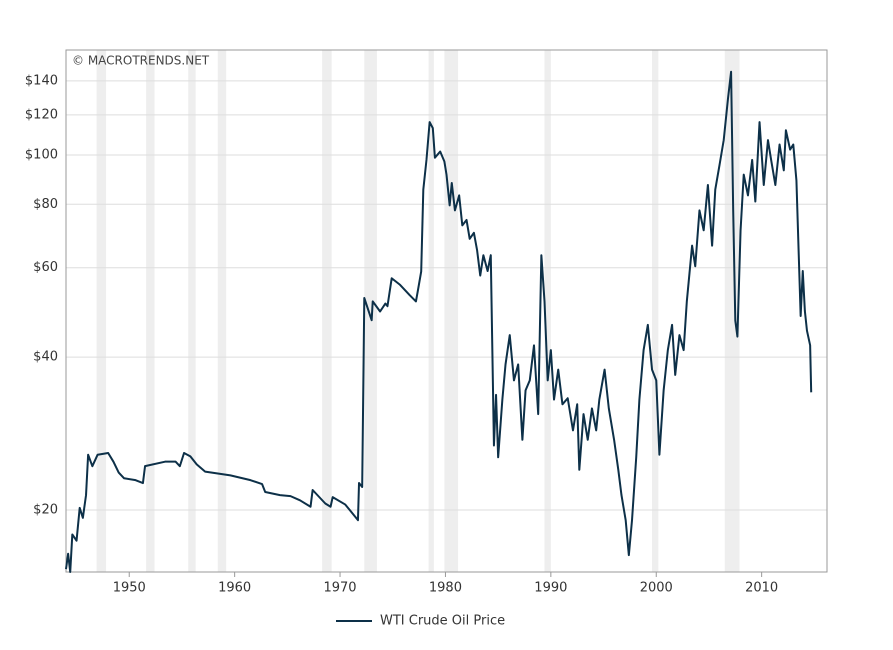 Image resolution: width=893 pixels, height=650 pixels. Describe the element at coordinates (339, 588) in the screenshot. I see `x-tick-label: 1970` at that location.